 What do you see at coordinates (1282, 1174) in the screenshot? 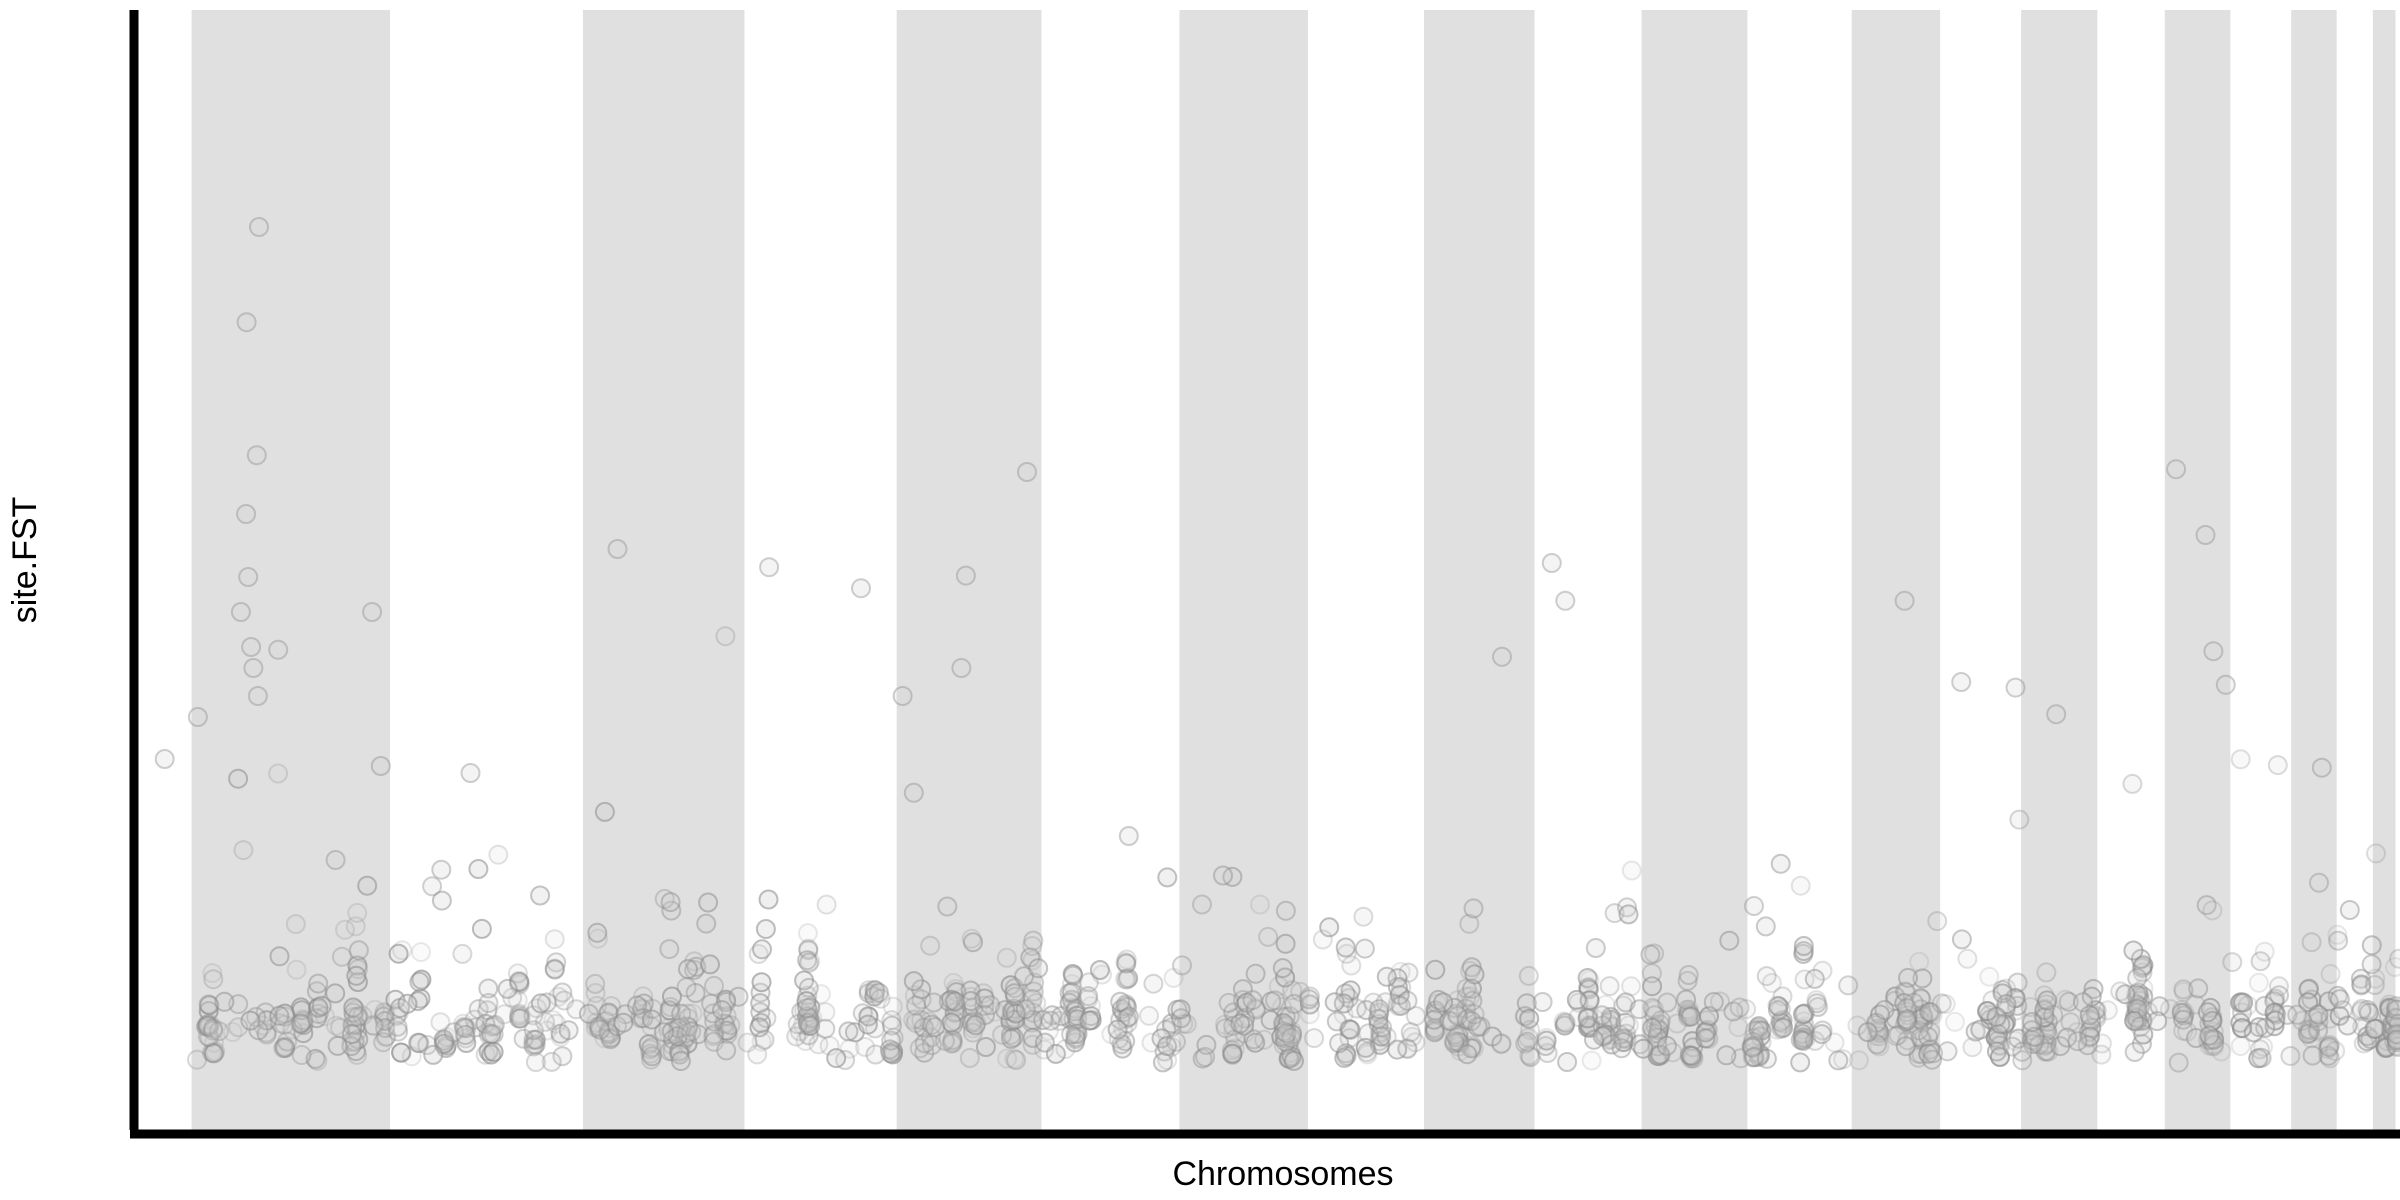
I see `x-axis-title: Chromosomes` at bounding box center [1282, 1174].